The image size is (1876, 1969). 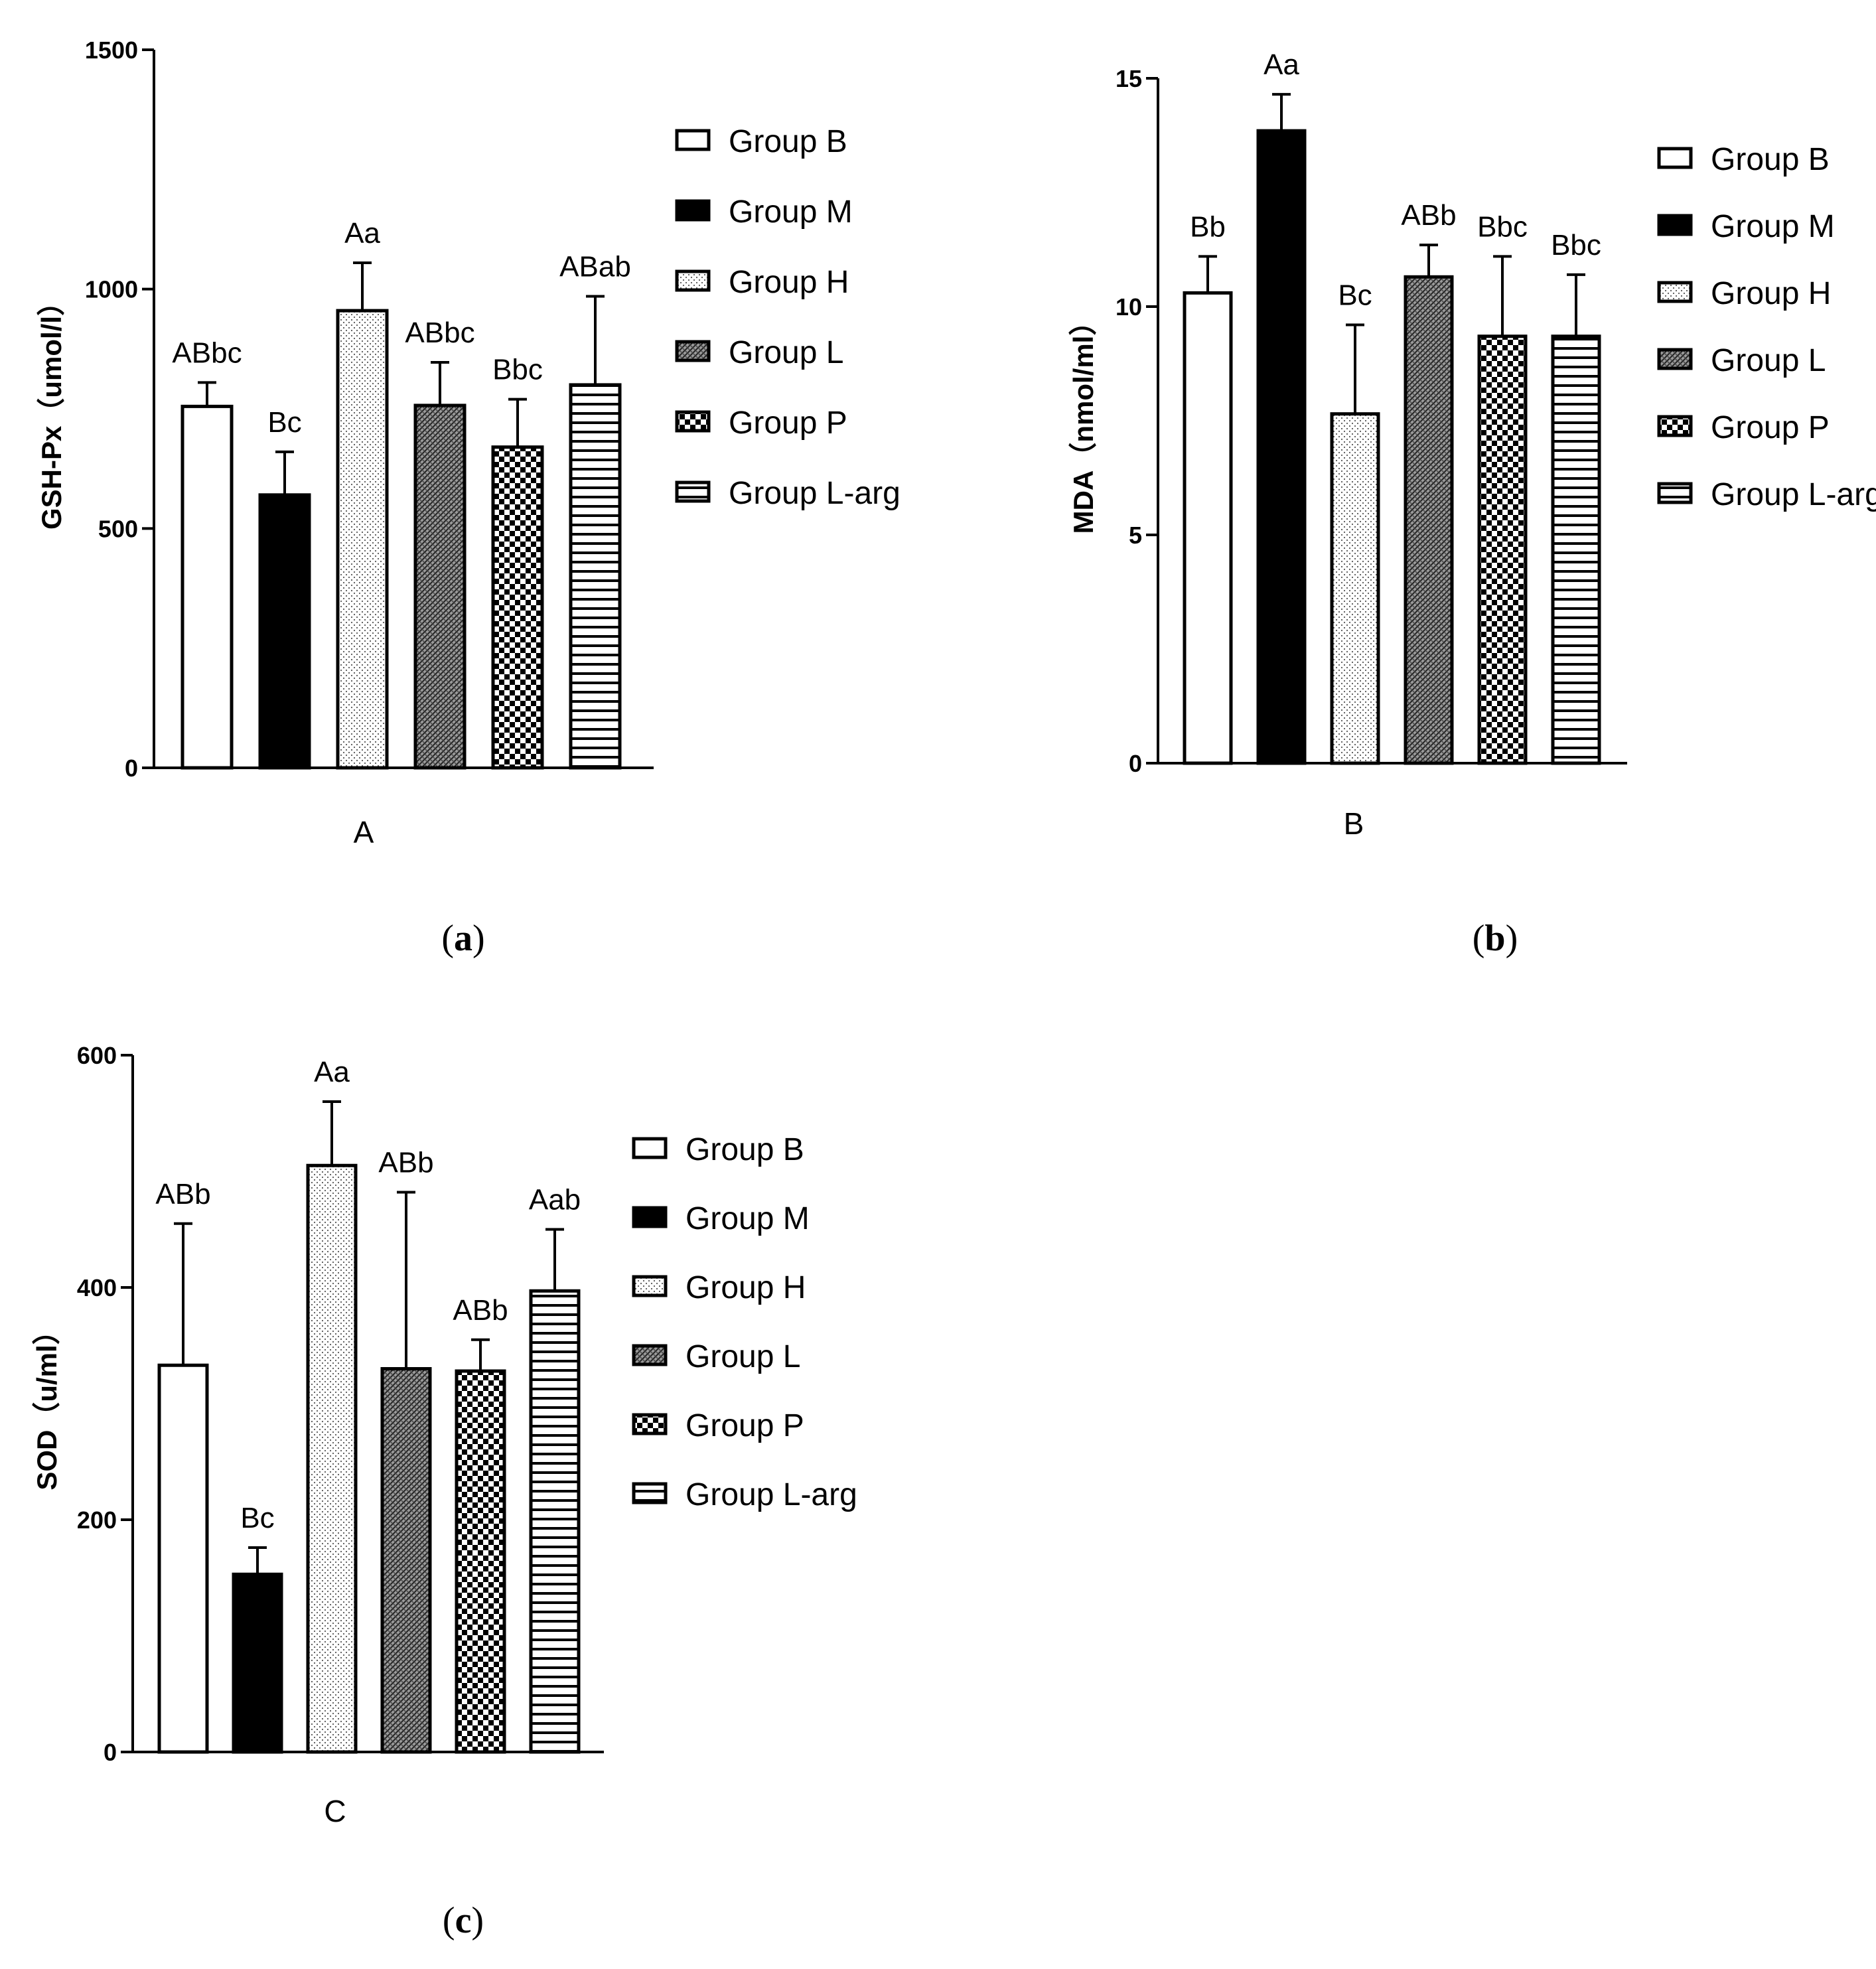 What do you see at coordinates (1129, 78) in the screenshot?
I see `y-tick-label: 15` at bounding box center [1129, 78].